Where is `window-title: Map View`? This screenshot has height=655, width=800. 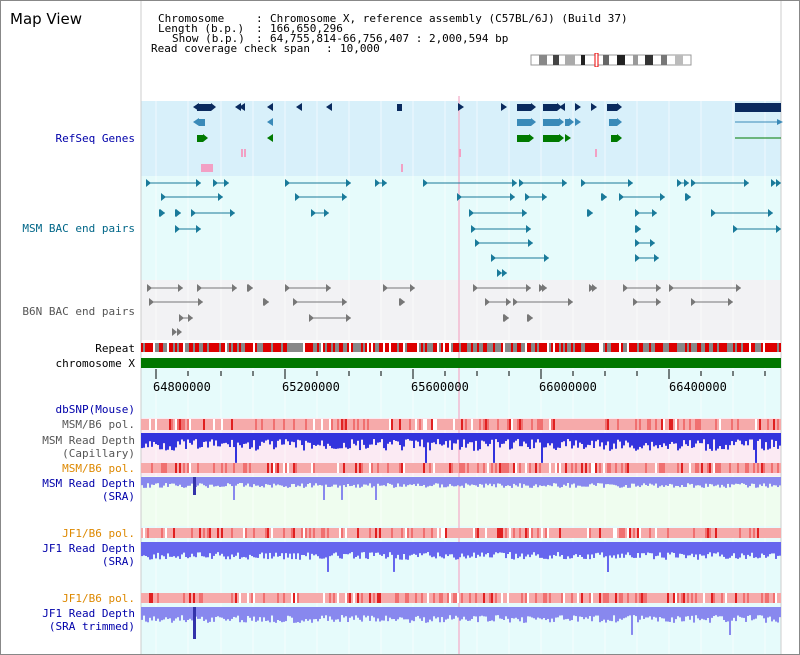 window-title: Map View is located at coordinates (46, 19).